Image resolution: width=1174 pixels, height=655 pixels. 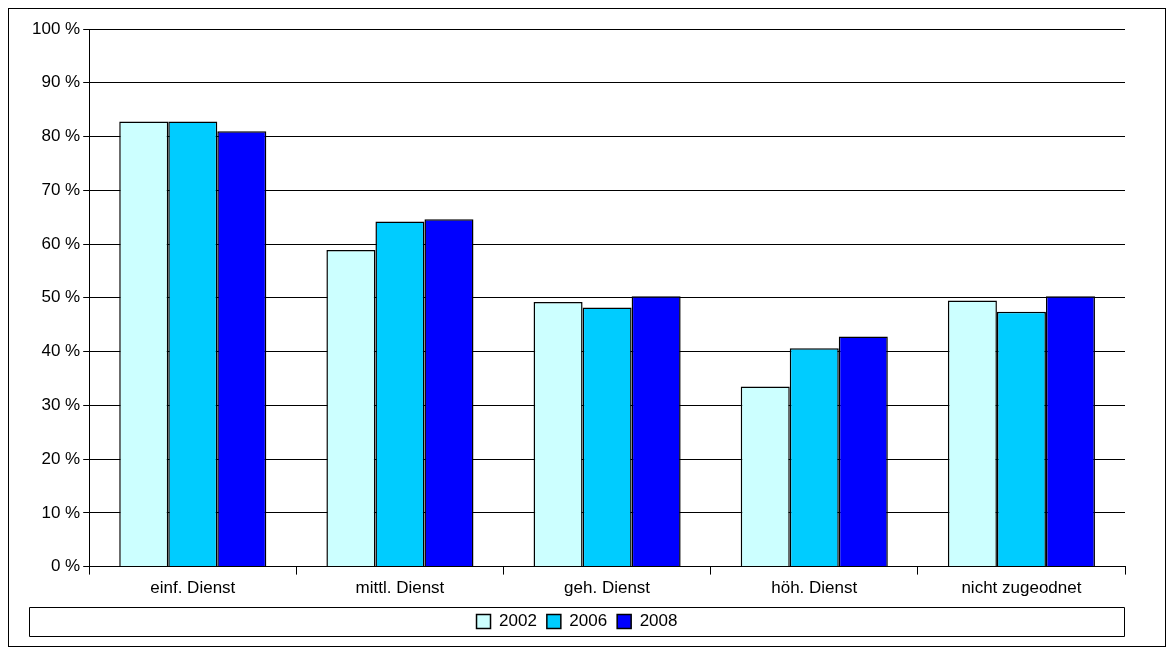 What do you see at coordinates (61, 297) in the screenshot?
I see `y-tick-label: 50 %` at bounding box center [61, 297].